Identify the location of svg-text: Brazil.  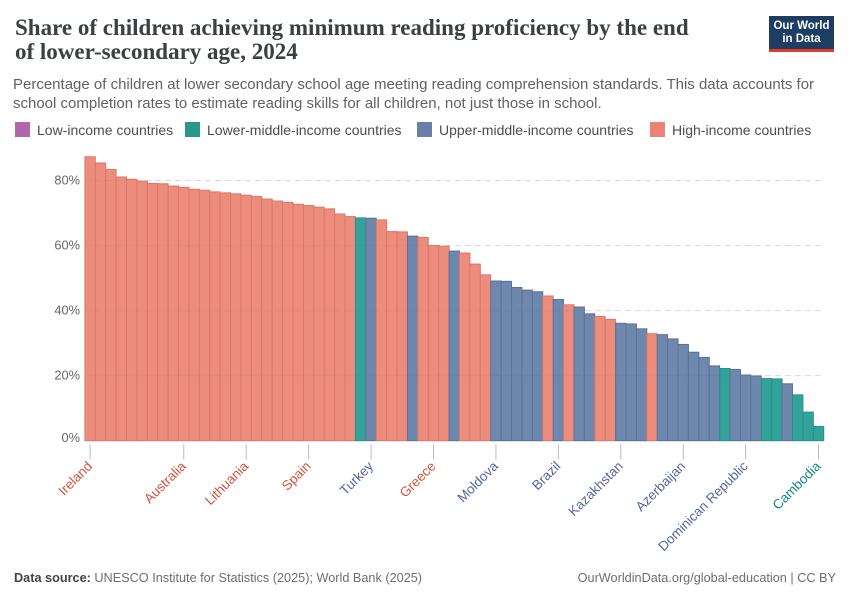
(546, 476).